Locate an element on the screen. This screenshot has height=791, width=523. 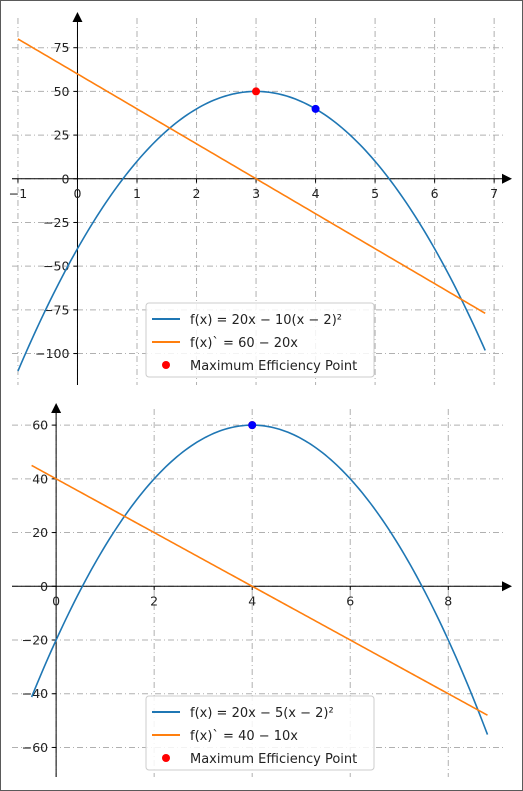
y-tick-label: 25 is located at coordinates (62, 135).